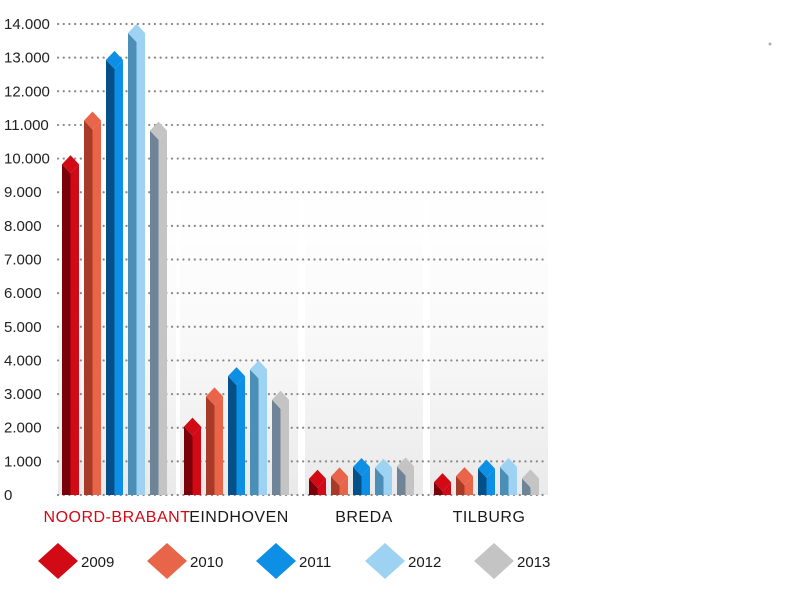 Image resolution: width=800 pixels, height=600 pixels. Describe the element at coordinates (23, 293) in the screenshot. I see `y-tick-label: 6.000` at that location.